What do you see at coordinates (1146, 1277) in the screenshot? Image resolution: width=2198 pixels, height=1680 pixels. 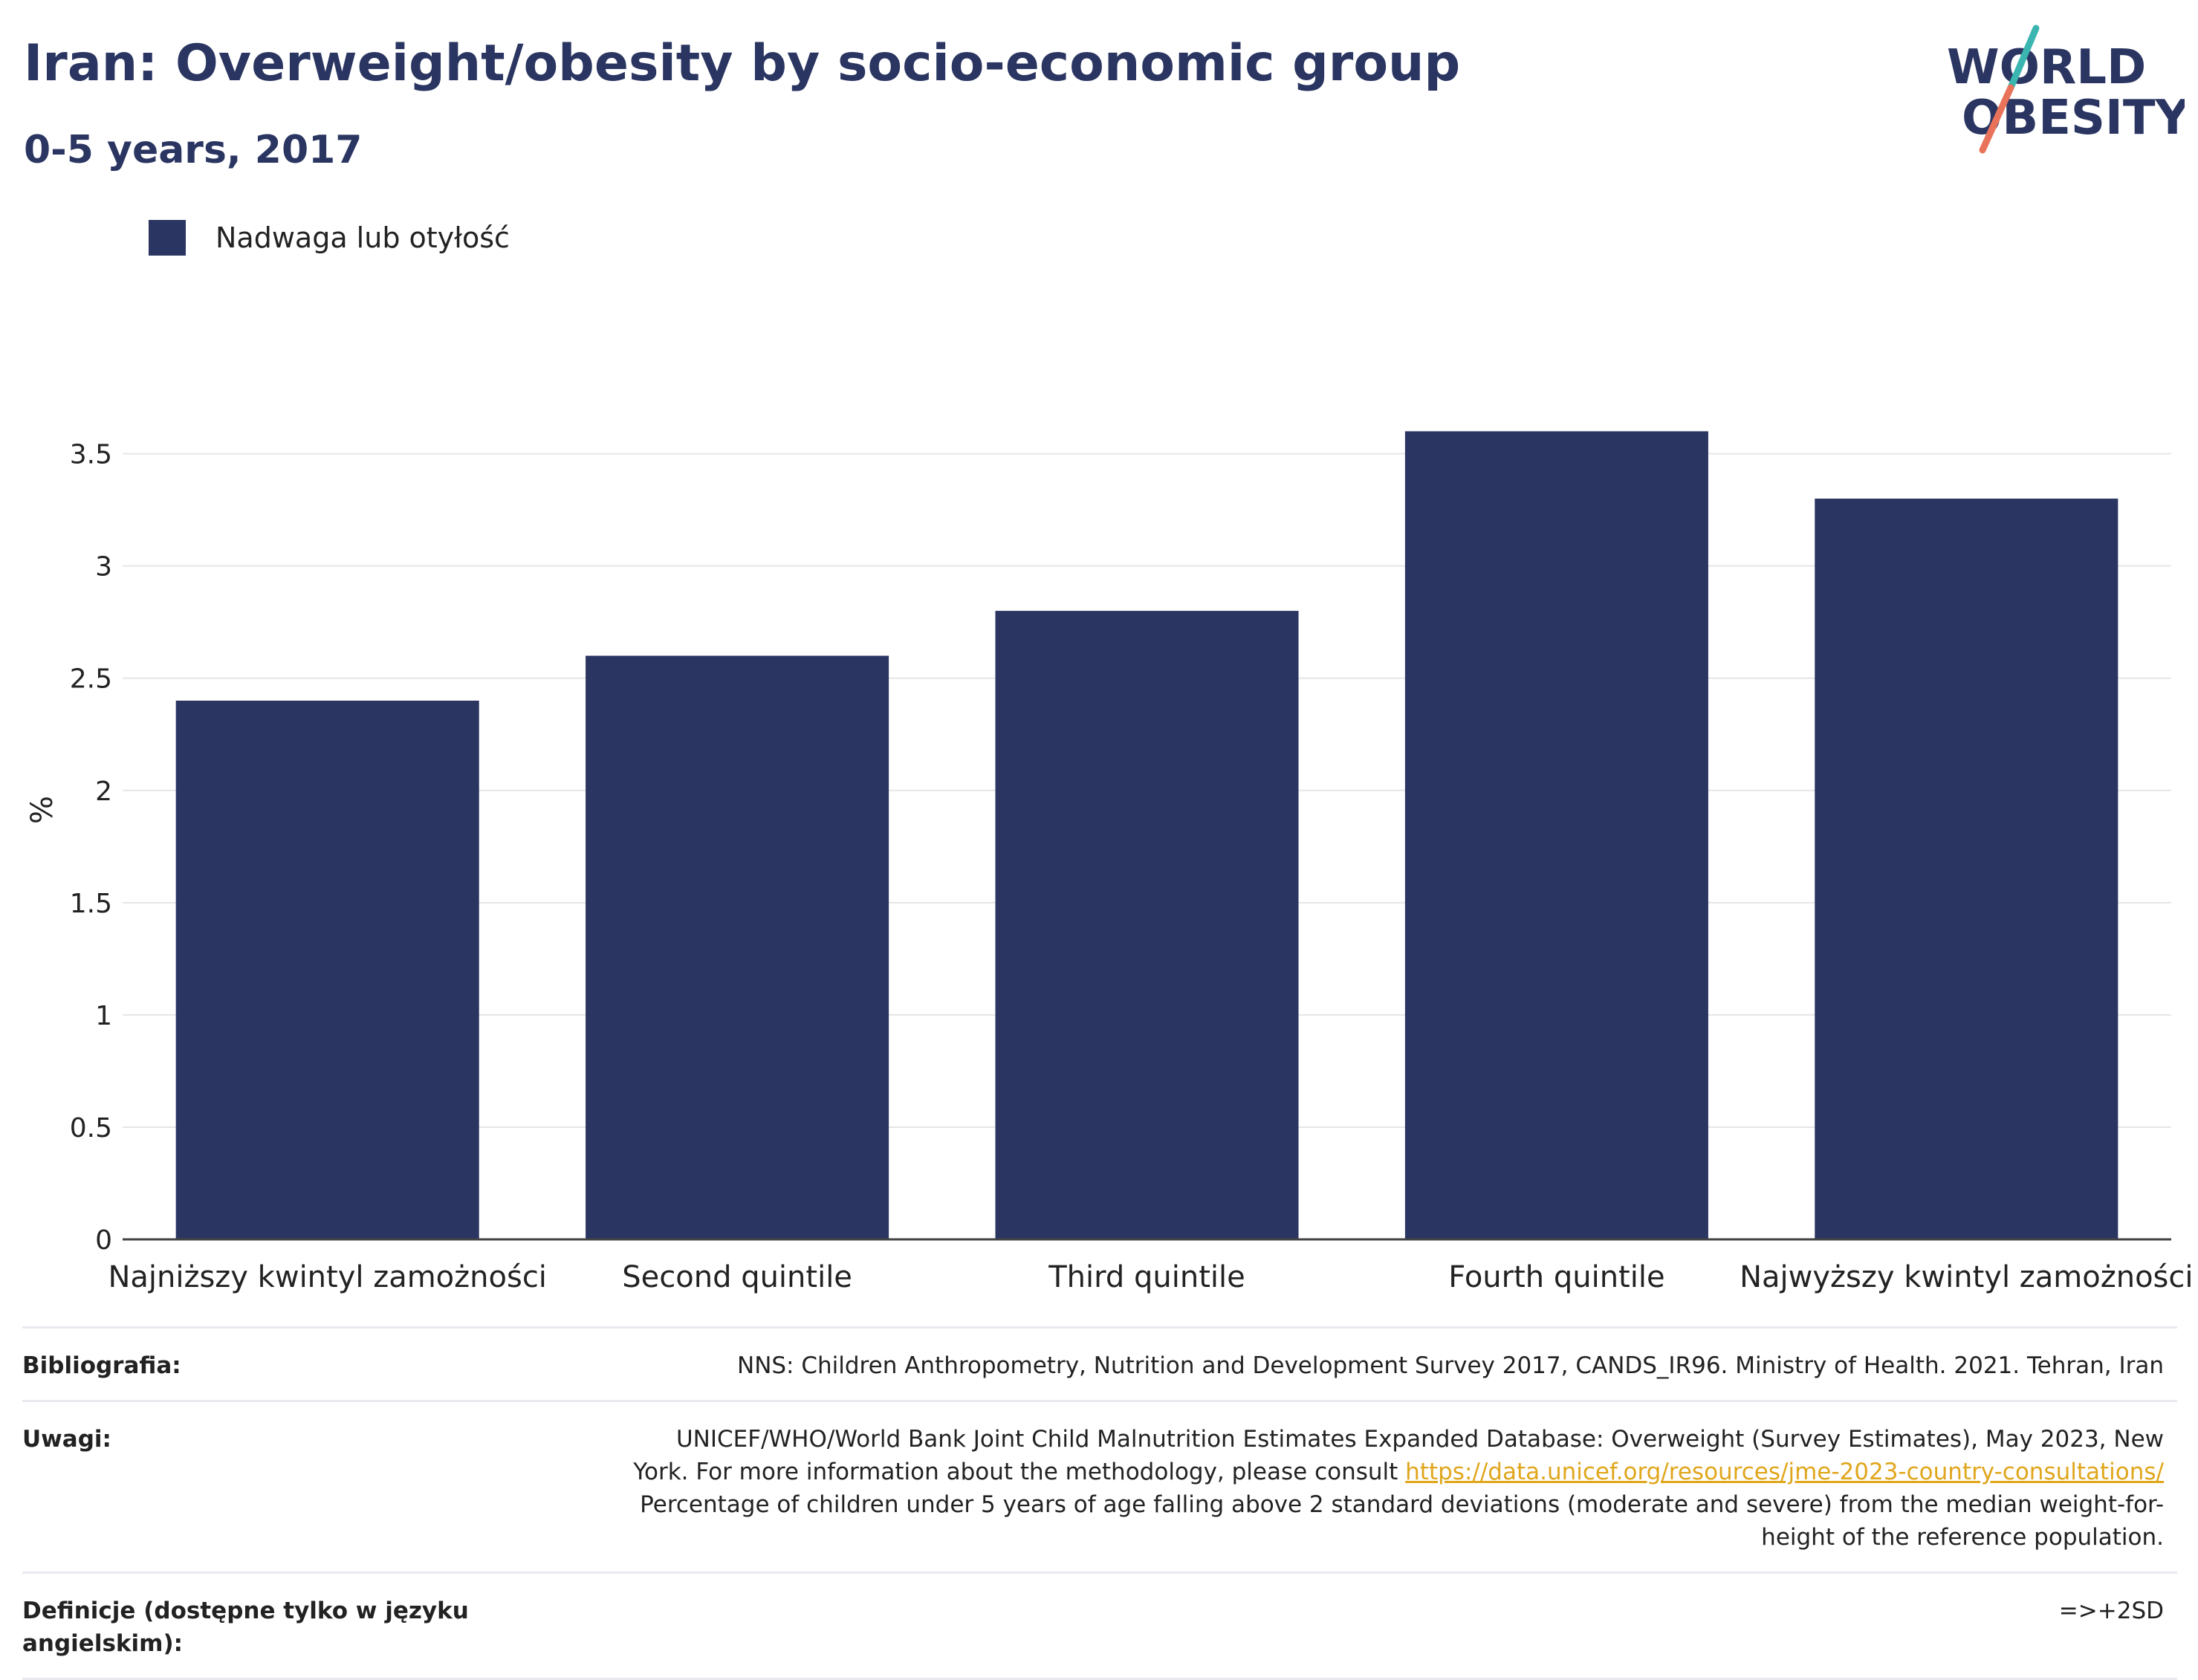 I see `x-tick-label: Third quintile` at bounding box center [1146, 1277].